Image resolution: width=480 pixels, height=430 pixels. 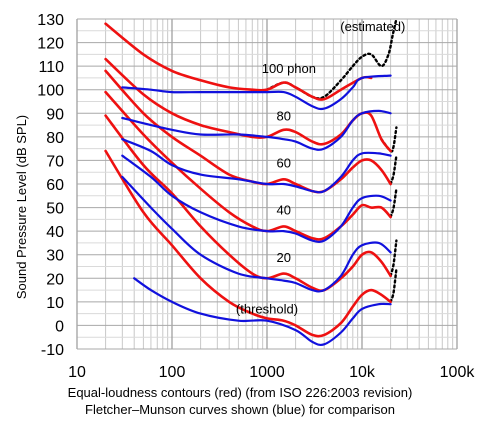 What do you see at coordinates (55, 114) in the screenshot?
I see `y-tick-label: 90` at bounding box center [55, 114].